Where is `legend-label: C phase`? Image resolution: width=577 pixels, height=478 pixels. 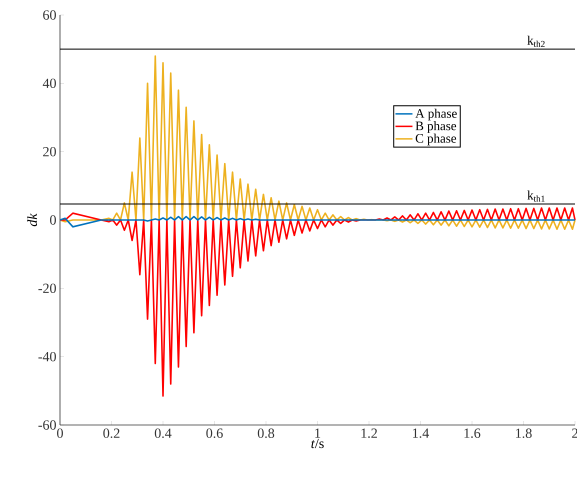 legend-label: C phase is located at coordinates (436, 140).